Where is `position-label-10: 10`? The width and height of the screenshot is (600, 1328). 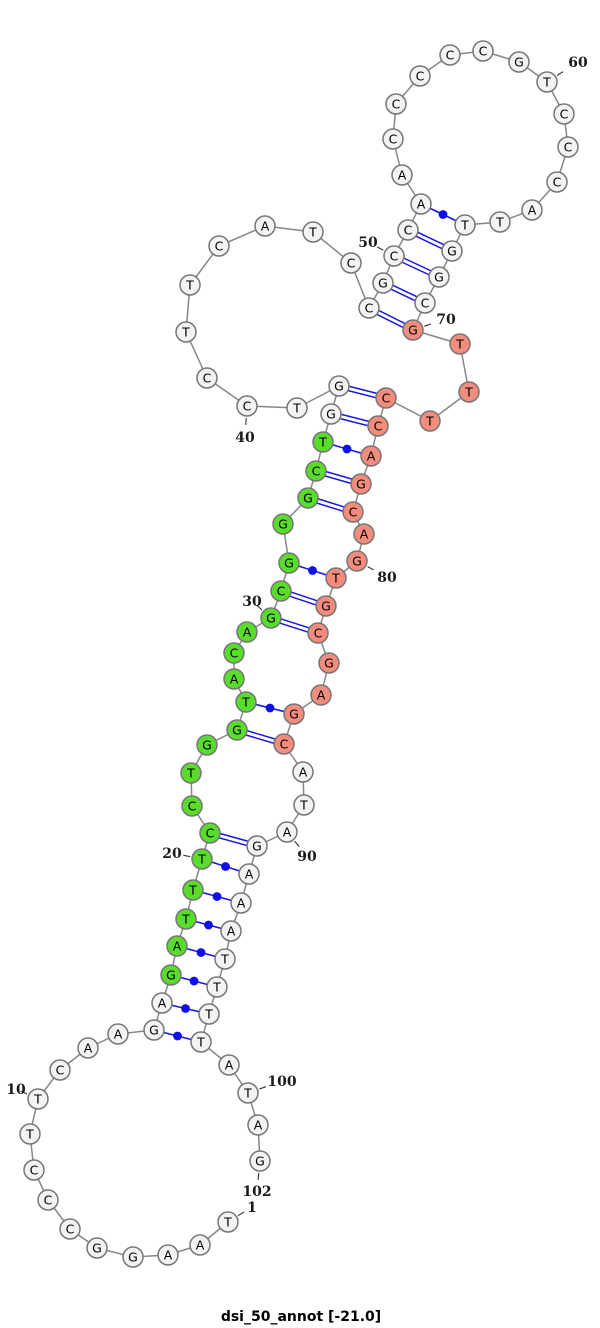
position-label-10: 10 is located at coordinates (16, 1090).